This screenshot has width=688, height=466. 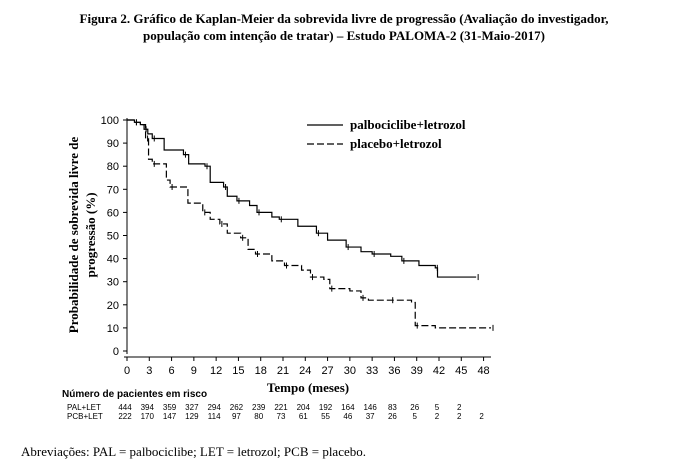 I want to click on risk-value: 61, so click(x=303, y=416).